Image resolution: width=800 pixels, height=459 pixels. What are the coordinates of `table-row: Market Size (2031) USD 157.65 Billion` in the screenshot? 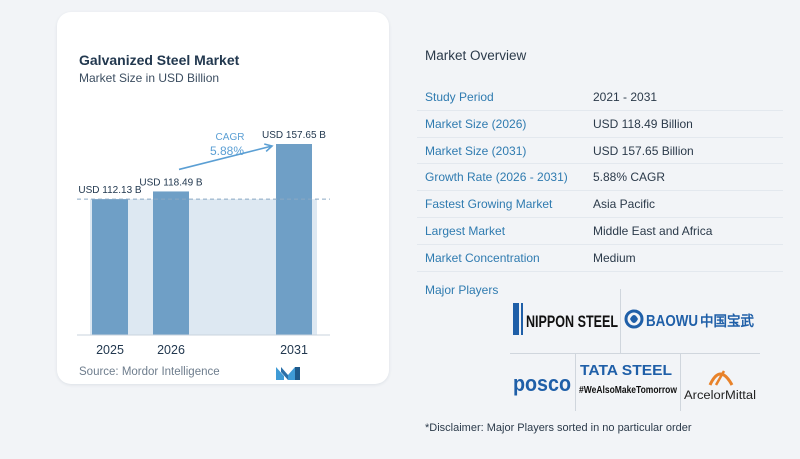 It's located at (600, 151).